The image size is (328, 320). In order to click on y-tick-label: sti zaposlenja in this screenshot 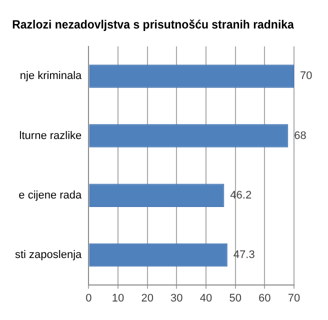, I will do `click(48, 255)`.